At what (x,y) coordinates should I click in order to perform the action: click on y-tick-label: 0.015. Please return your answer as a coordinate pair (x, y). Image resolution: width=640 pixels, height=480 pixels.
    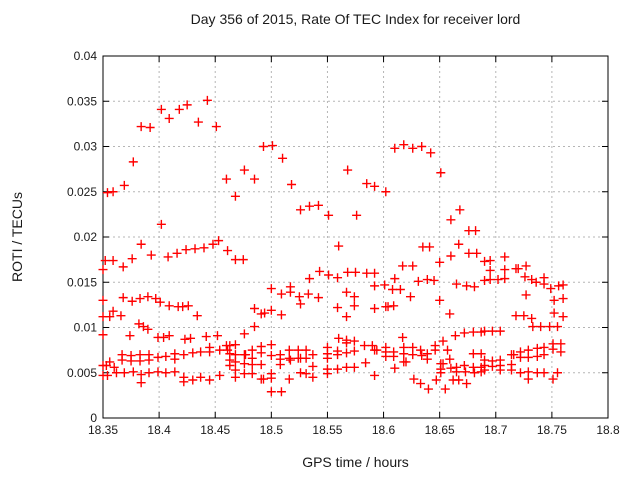
    Looking at the image, I should click on (82, 282).